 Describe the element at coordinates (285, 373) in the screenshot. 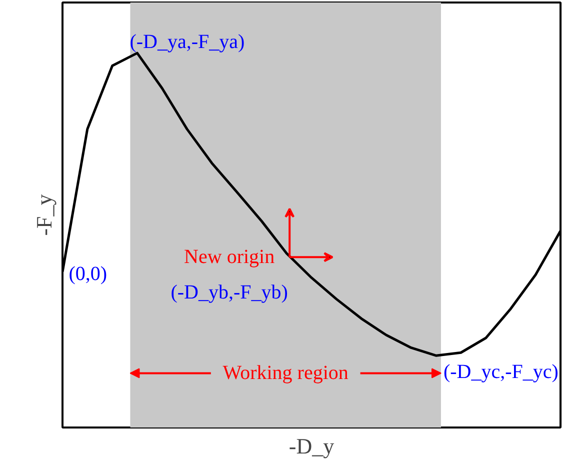

I see `annotation: Working region` at that location.